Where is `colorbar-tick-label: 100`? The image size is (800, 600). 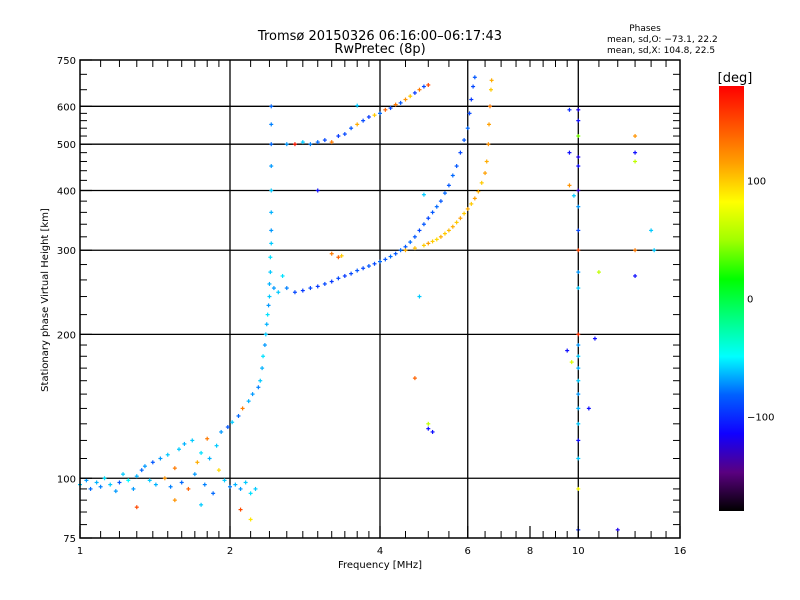
colorbar-tick-label: 100 is located at coordinates (756, 181).